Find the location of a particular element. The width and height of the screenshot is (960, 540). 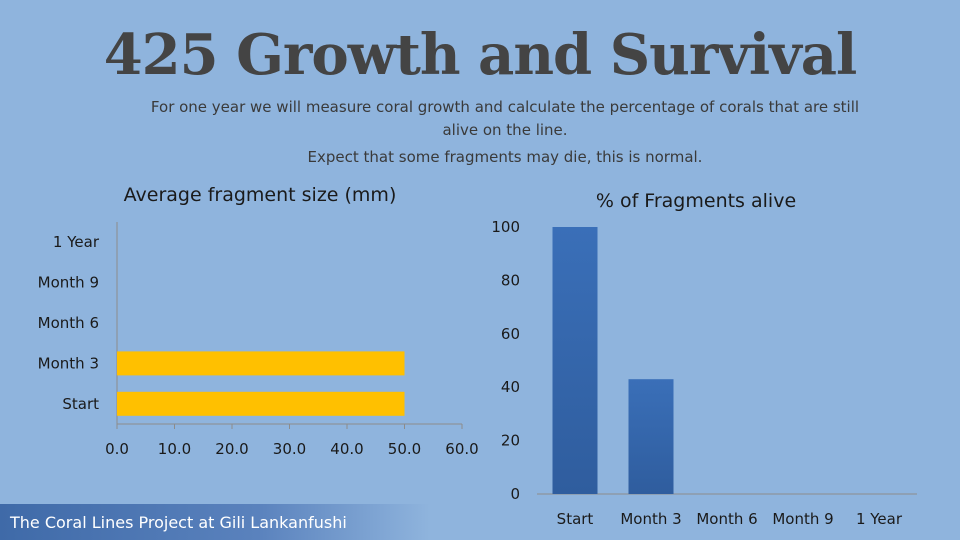

size-x-tick-label: 10.0 is located at coordinates (174, 449).